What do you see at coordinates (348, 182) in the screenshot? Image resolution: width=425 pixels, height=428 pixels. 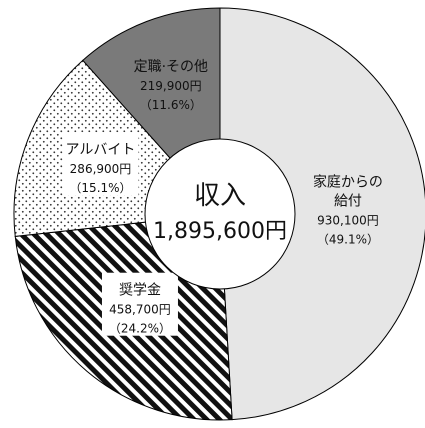 I see `slice-name-family-support: 家庭からの` at bounding box center [348, 182].